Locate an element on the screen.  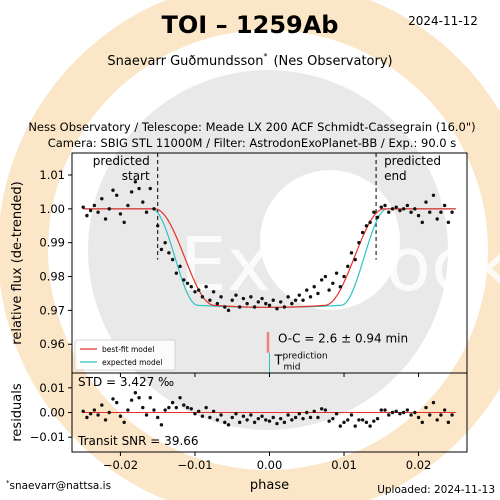
y-tick-label: 1.00 is located at coordinates (52, 209).